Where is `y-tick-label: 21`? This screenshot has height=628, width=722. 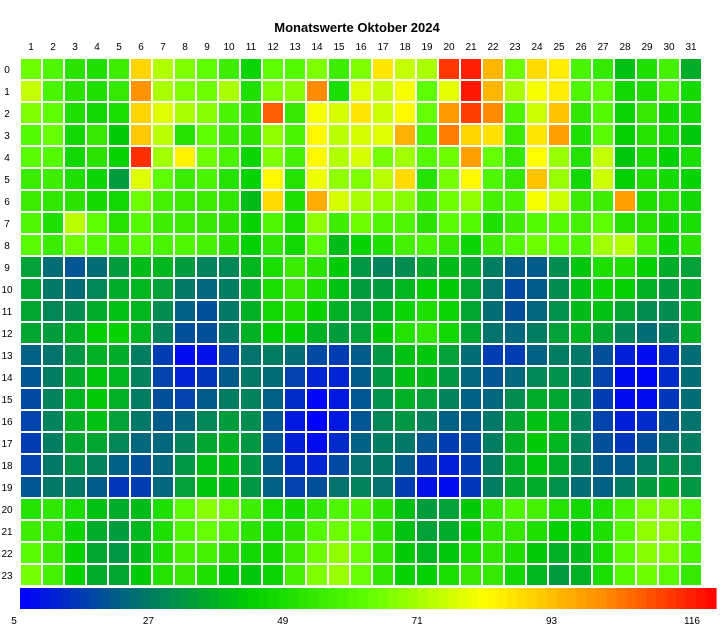
y-tick-label: 21 is located at coordinates (7, 532).